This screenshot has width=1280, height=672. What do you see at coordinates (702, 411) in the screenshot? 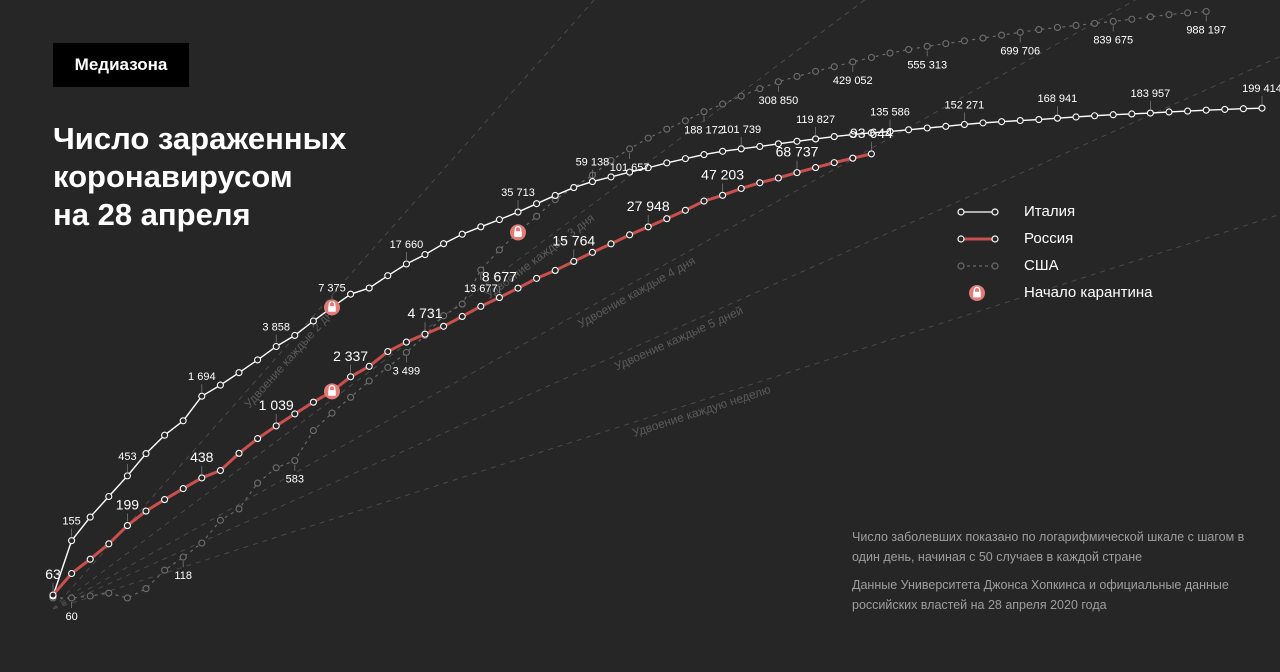
I see `guide-label: Удвоение каждую неделю` at bounding box center [702, 411].